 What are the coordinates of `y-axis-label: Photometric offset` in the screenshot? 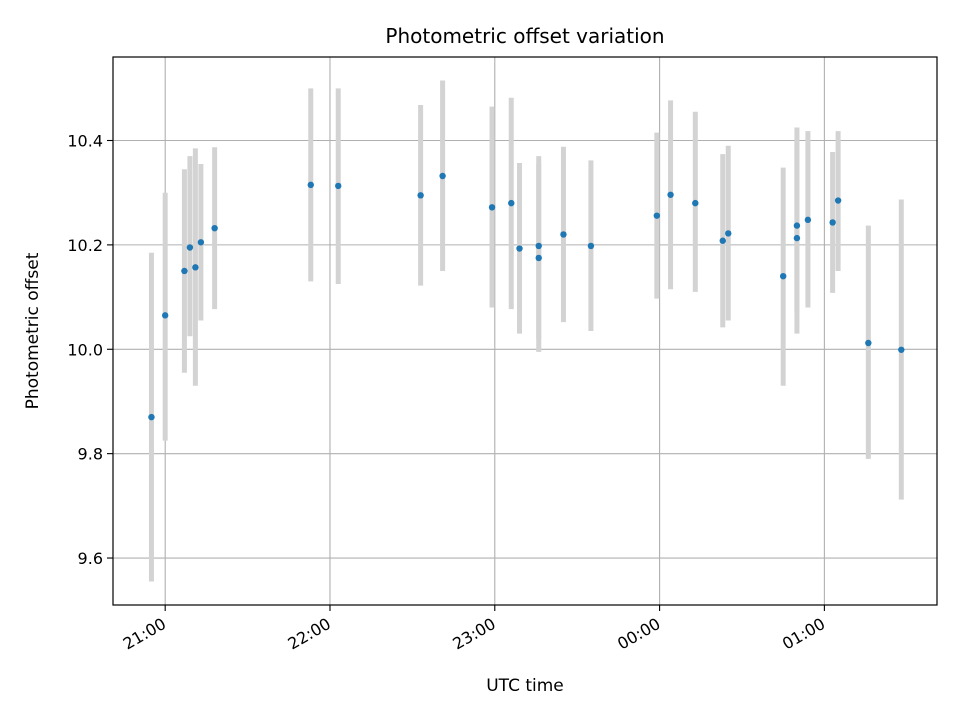 It's located at (33, 330).